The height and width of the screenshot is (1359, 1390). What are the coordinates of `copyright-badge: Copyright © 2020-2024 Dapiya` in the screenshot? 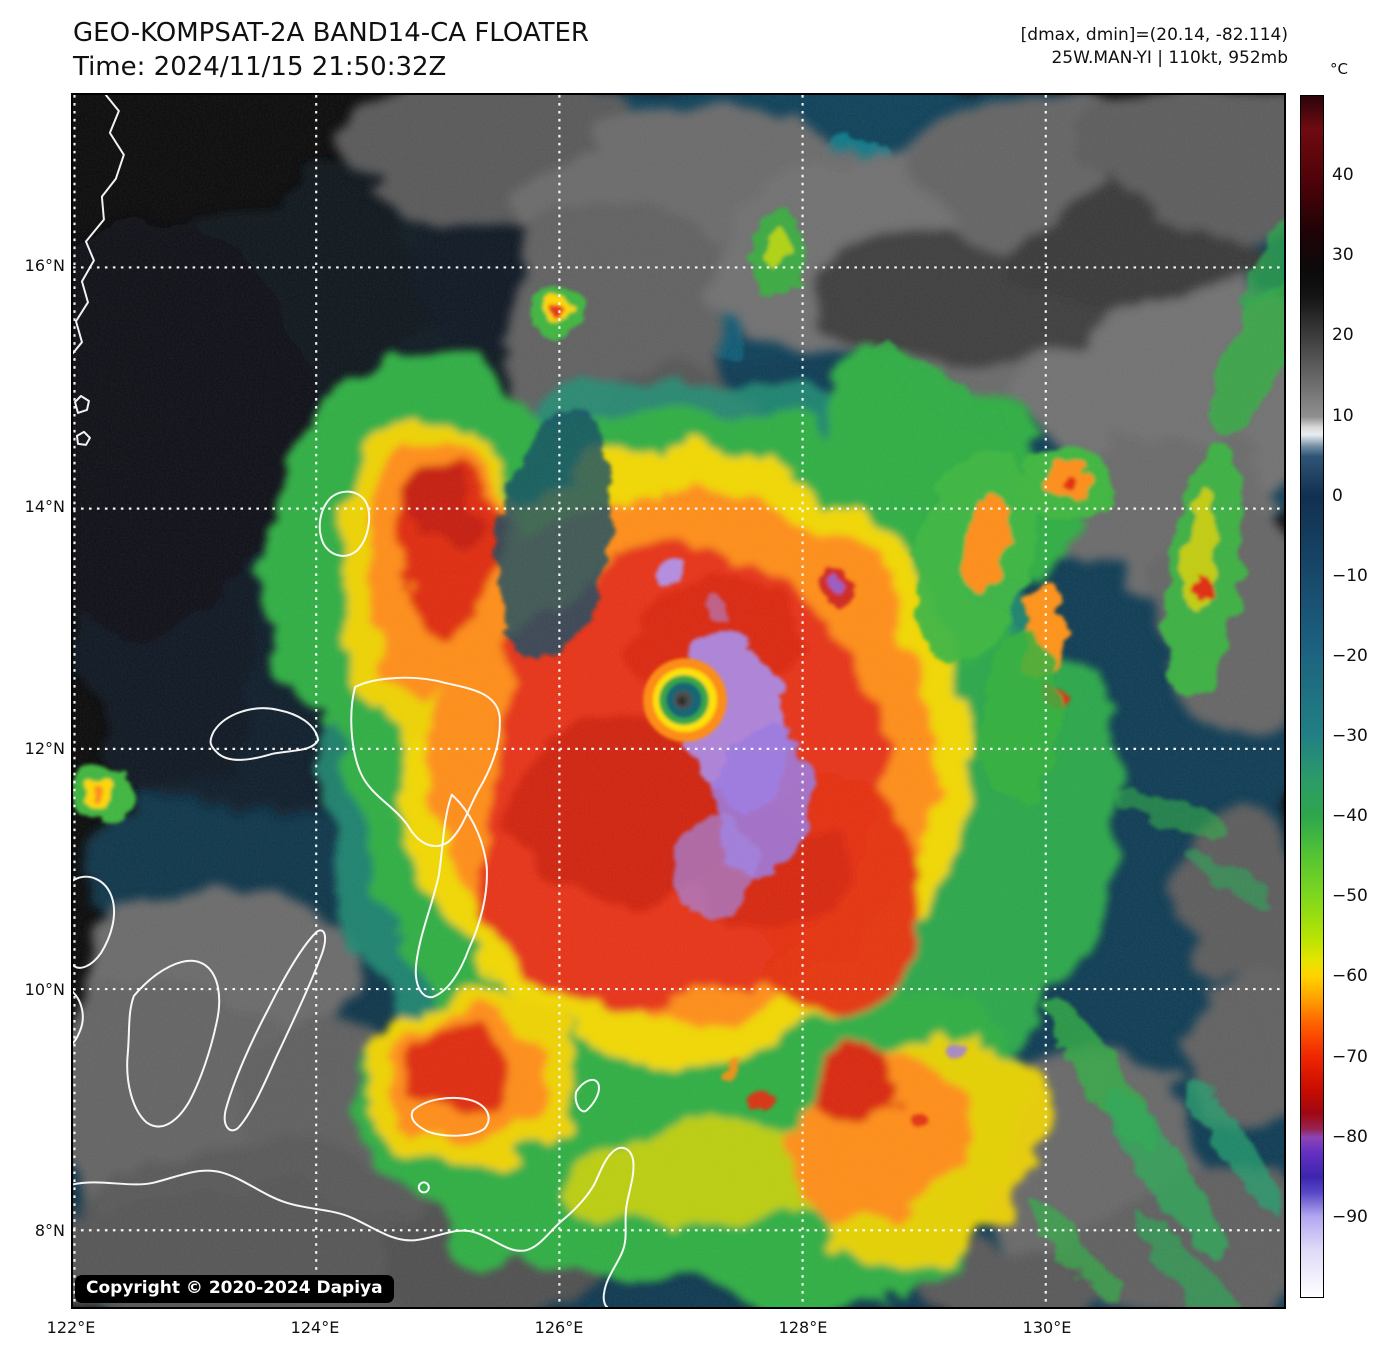 It's located at (234, 1289).